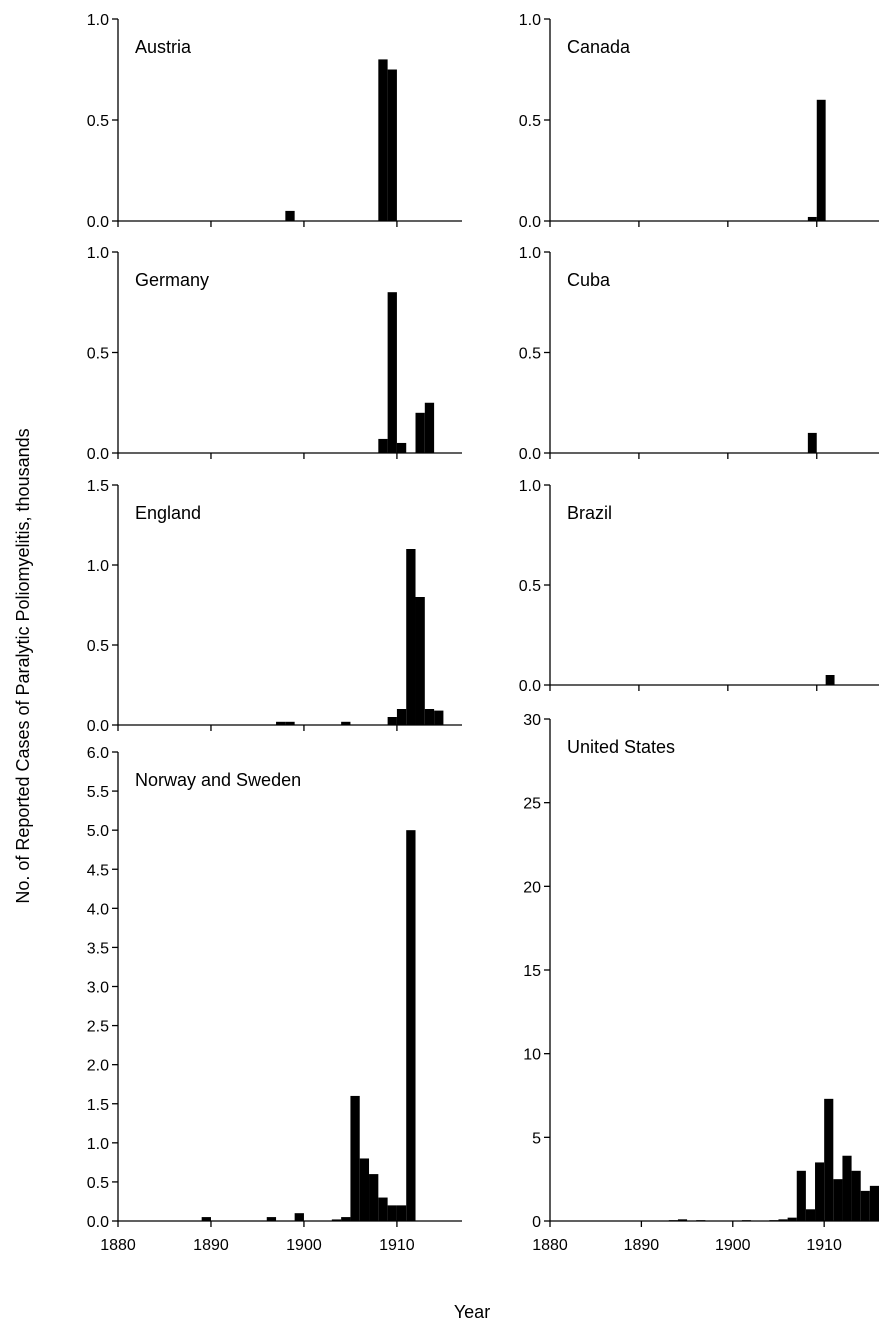  What do you see at coordinates (589, 280) in the screenshot?
I see `panel-title: Cuba` at bounding box center [589, 280].